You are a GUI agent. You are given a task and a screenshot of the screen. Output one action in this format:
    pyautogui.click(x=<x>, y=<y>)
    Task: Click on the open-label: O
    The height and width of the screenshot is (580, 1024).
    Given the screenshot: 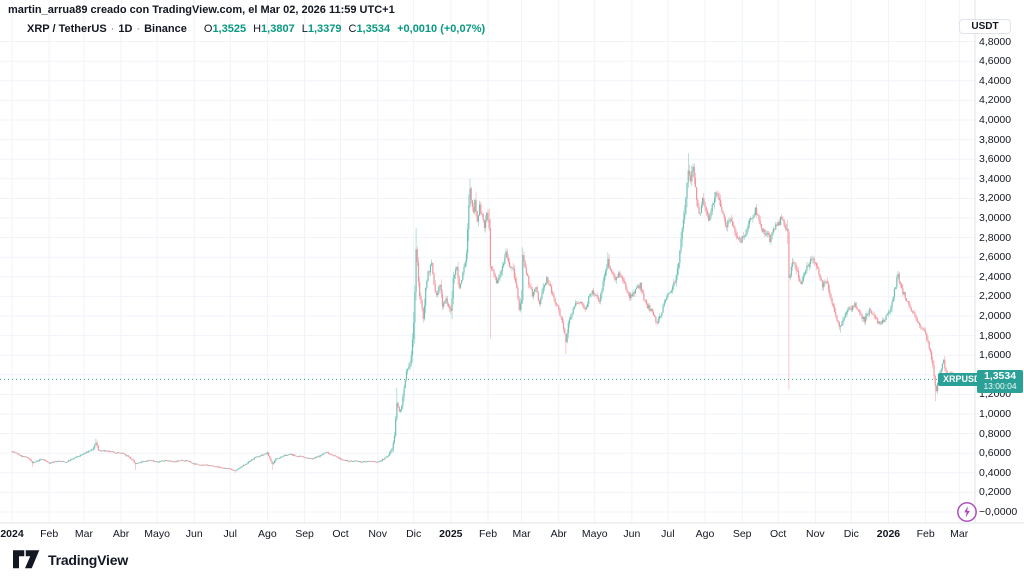 What is the action you would take?
    pyautogui.click(x=208, y=29)
    